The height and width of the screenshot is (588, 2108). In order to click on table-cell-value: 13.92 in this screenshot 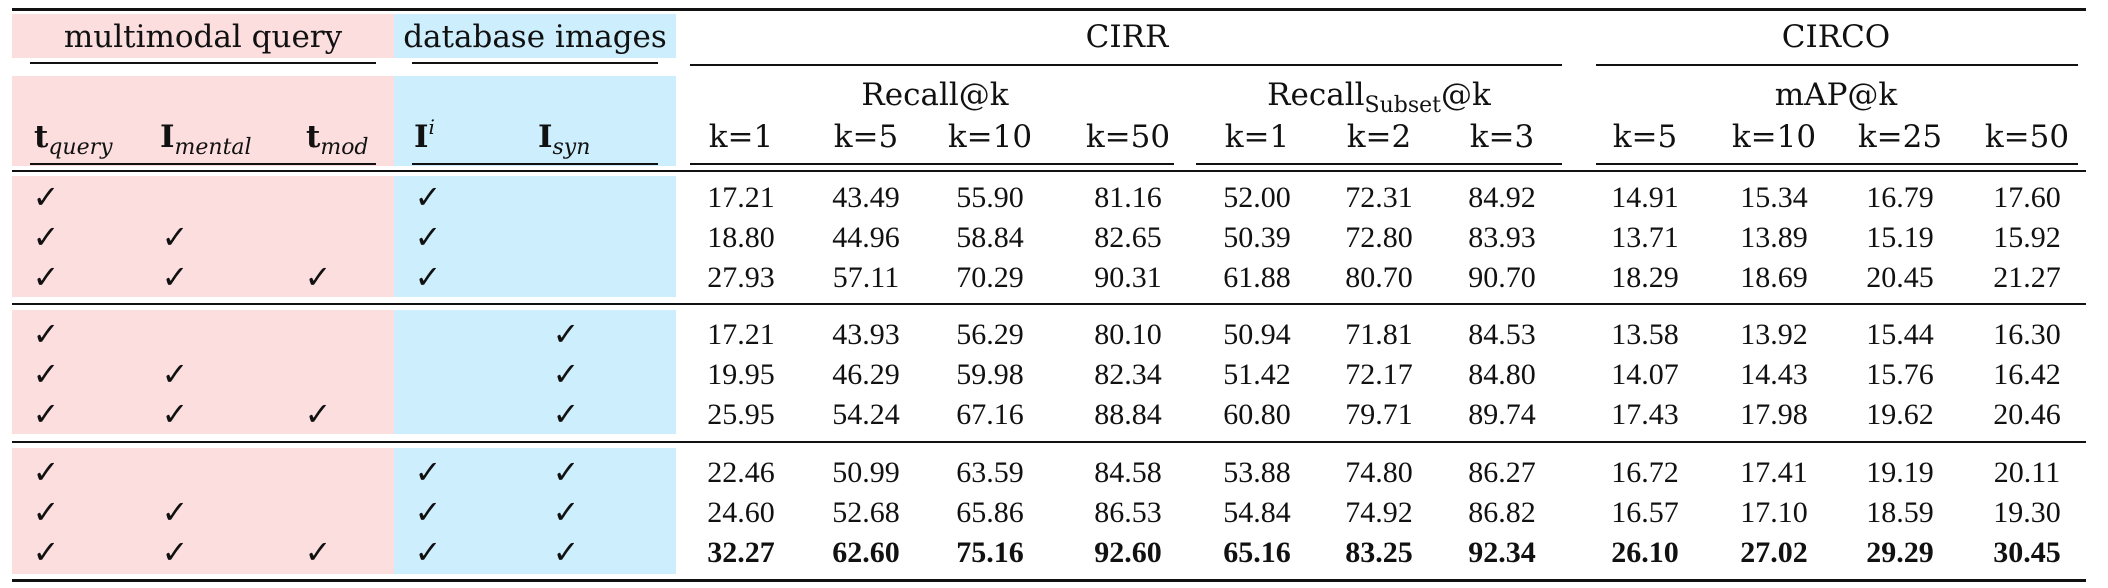, I will do `click(1774, 334)`.